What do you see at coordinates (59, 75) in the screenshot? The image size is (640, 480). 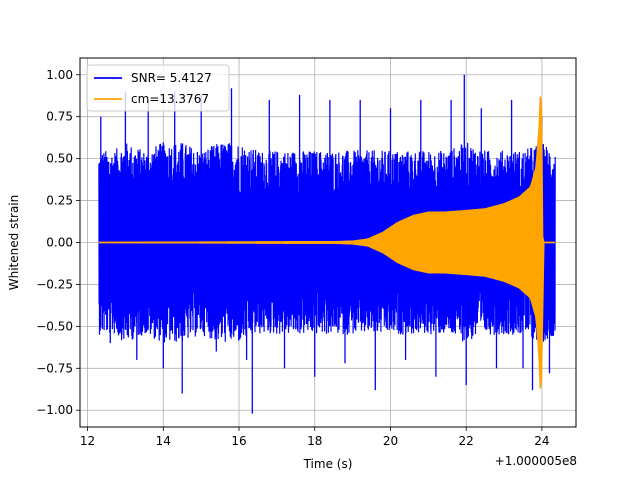 I see `y-tick-label: 1.00` at bounding box center [59, 75].